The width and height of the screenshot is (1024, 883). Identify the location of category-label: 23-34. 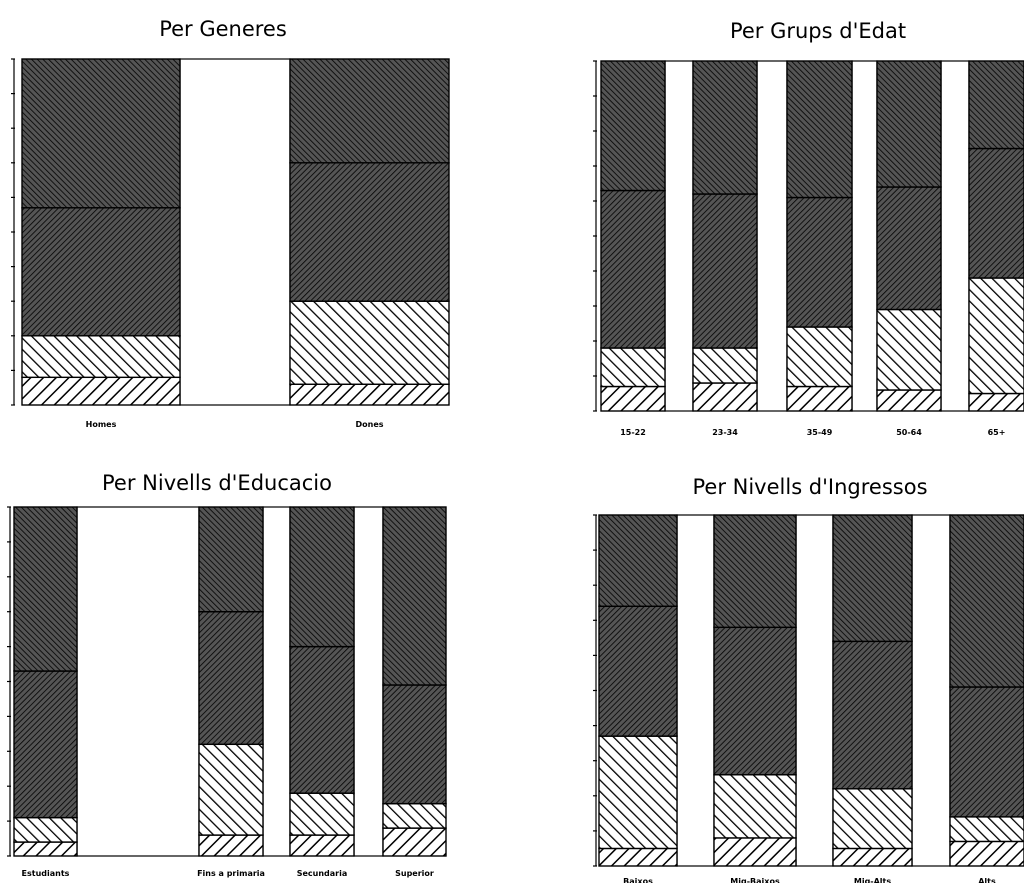
(725, 432).